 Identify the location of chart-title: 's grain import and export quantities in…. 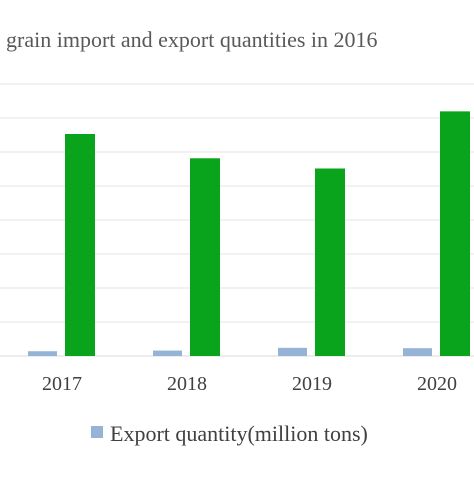
(189, 39).